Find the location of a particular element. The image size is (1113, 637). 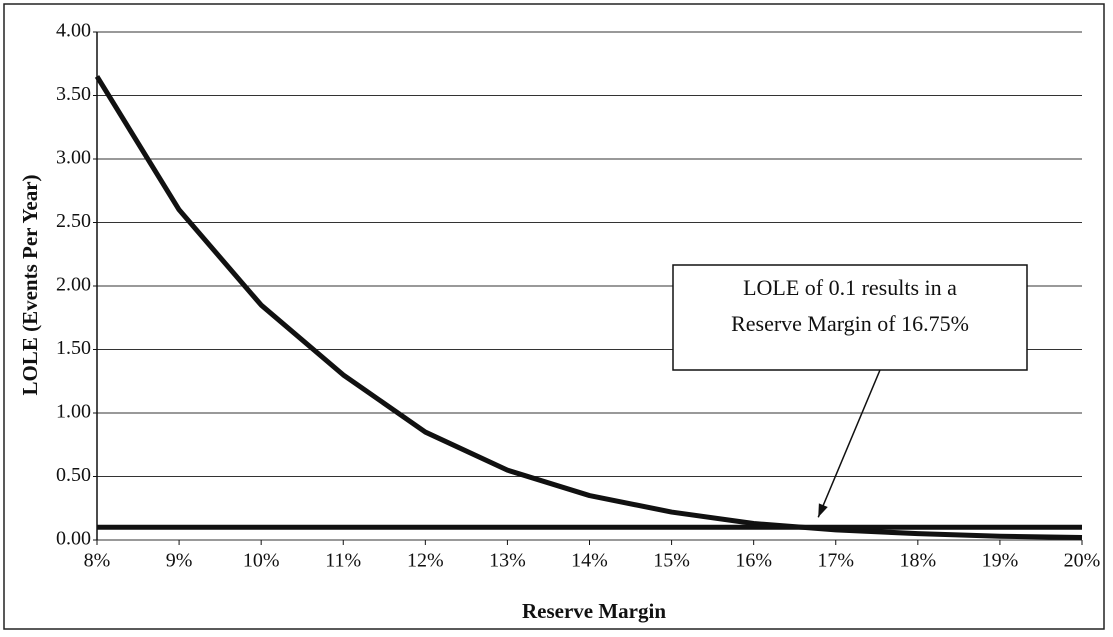

x-tick-label: 15% is located at coordinates (671, 561).